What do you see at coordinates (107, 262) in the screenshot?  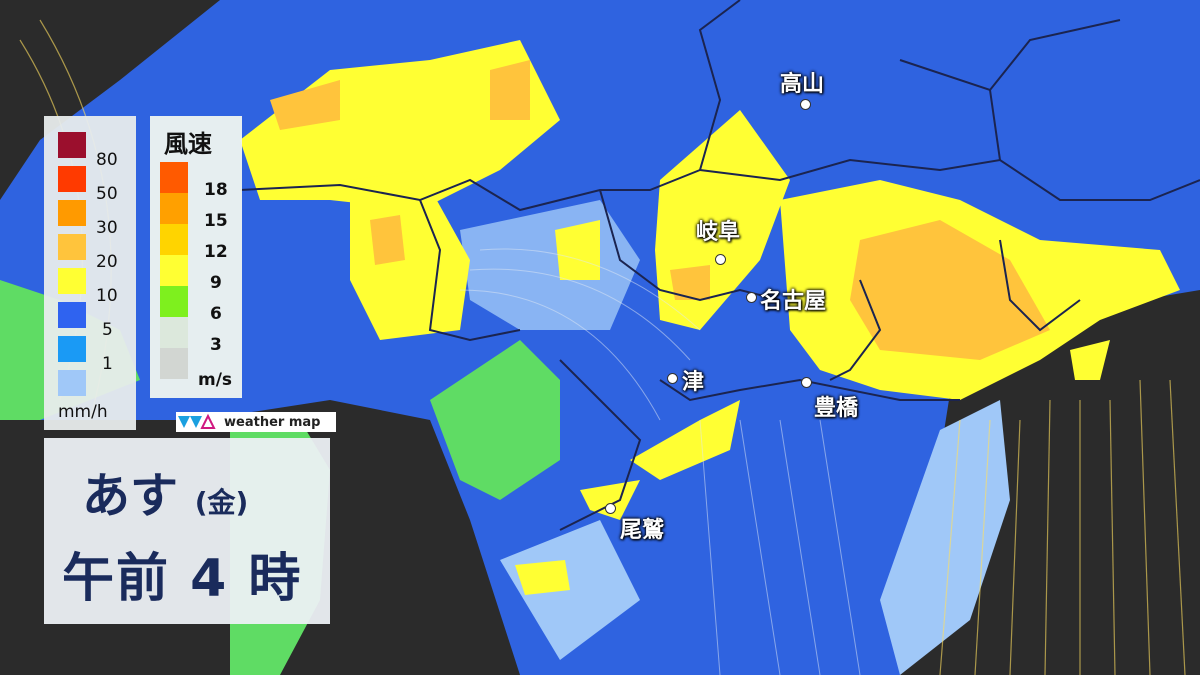 I see `rain-label: 20` at bounding box center [107, 262].